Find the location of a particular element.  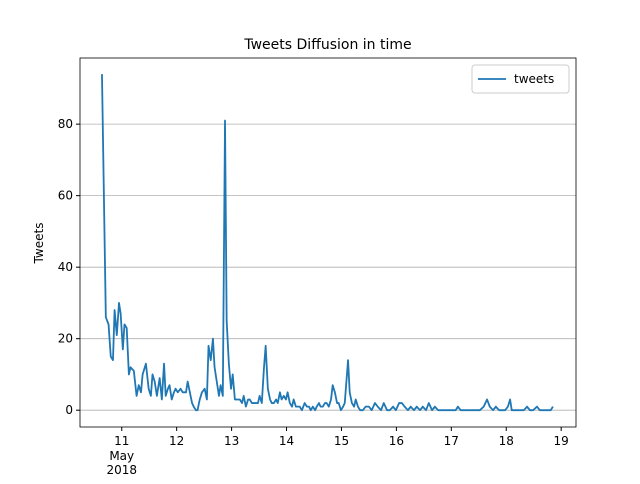

legend-box is located at coordinates (520, 79).